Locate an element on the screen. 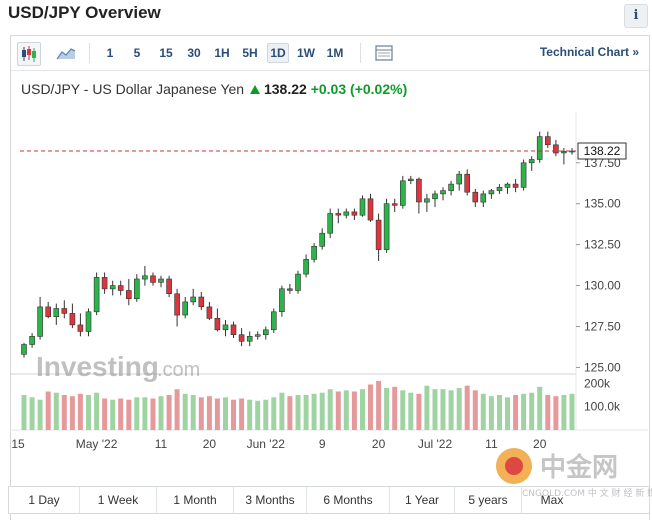 The width and height of the screenshot is (652, 520). range-6-months: 6 Months is located at coordinates (348, 500).